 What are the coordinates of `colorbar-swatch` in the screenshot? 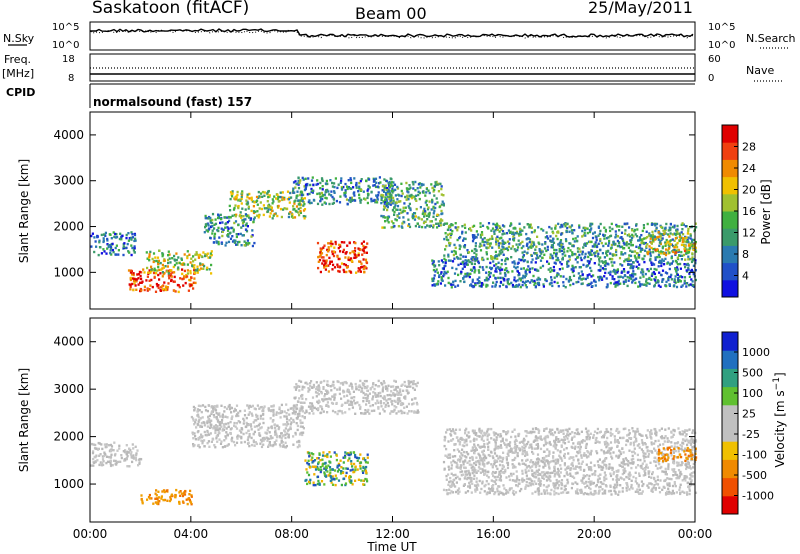 It's located at (730, 168).